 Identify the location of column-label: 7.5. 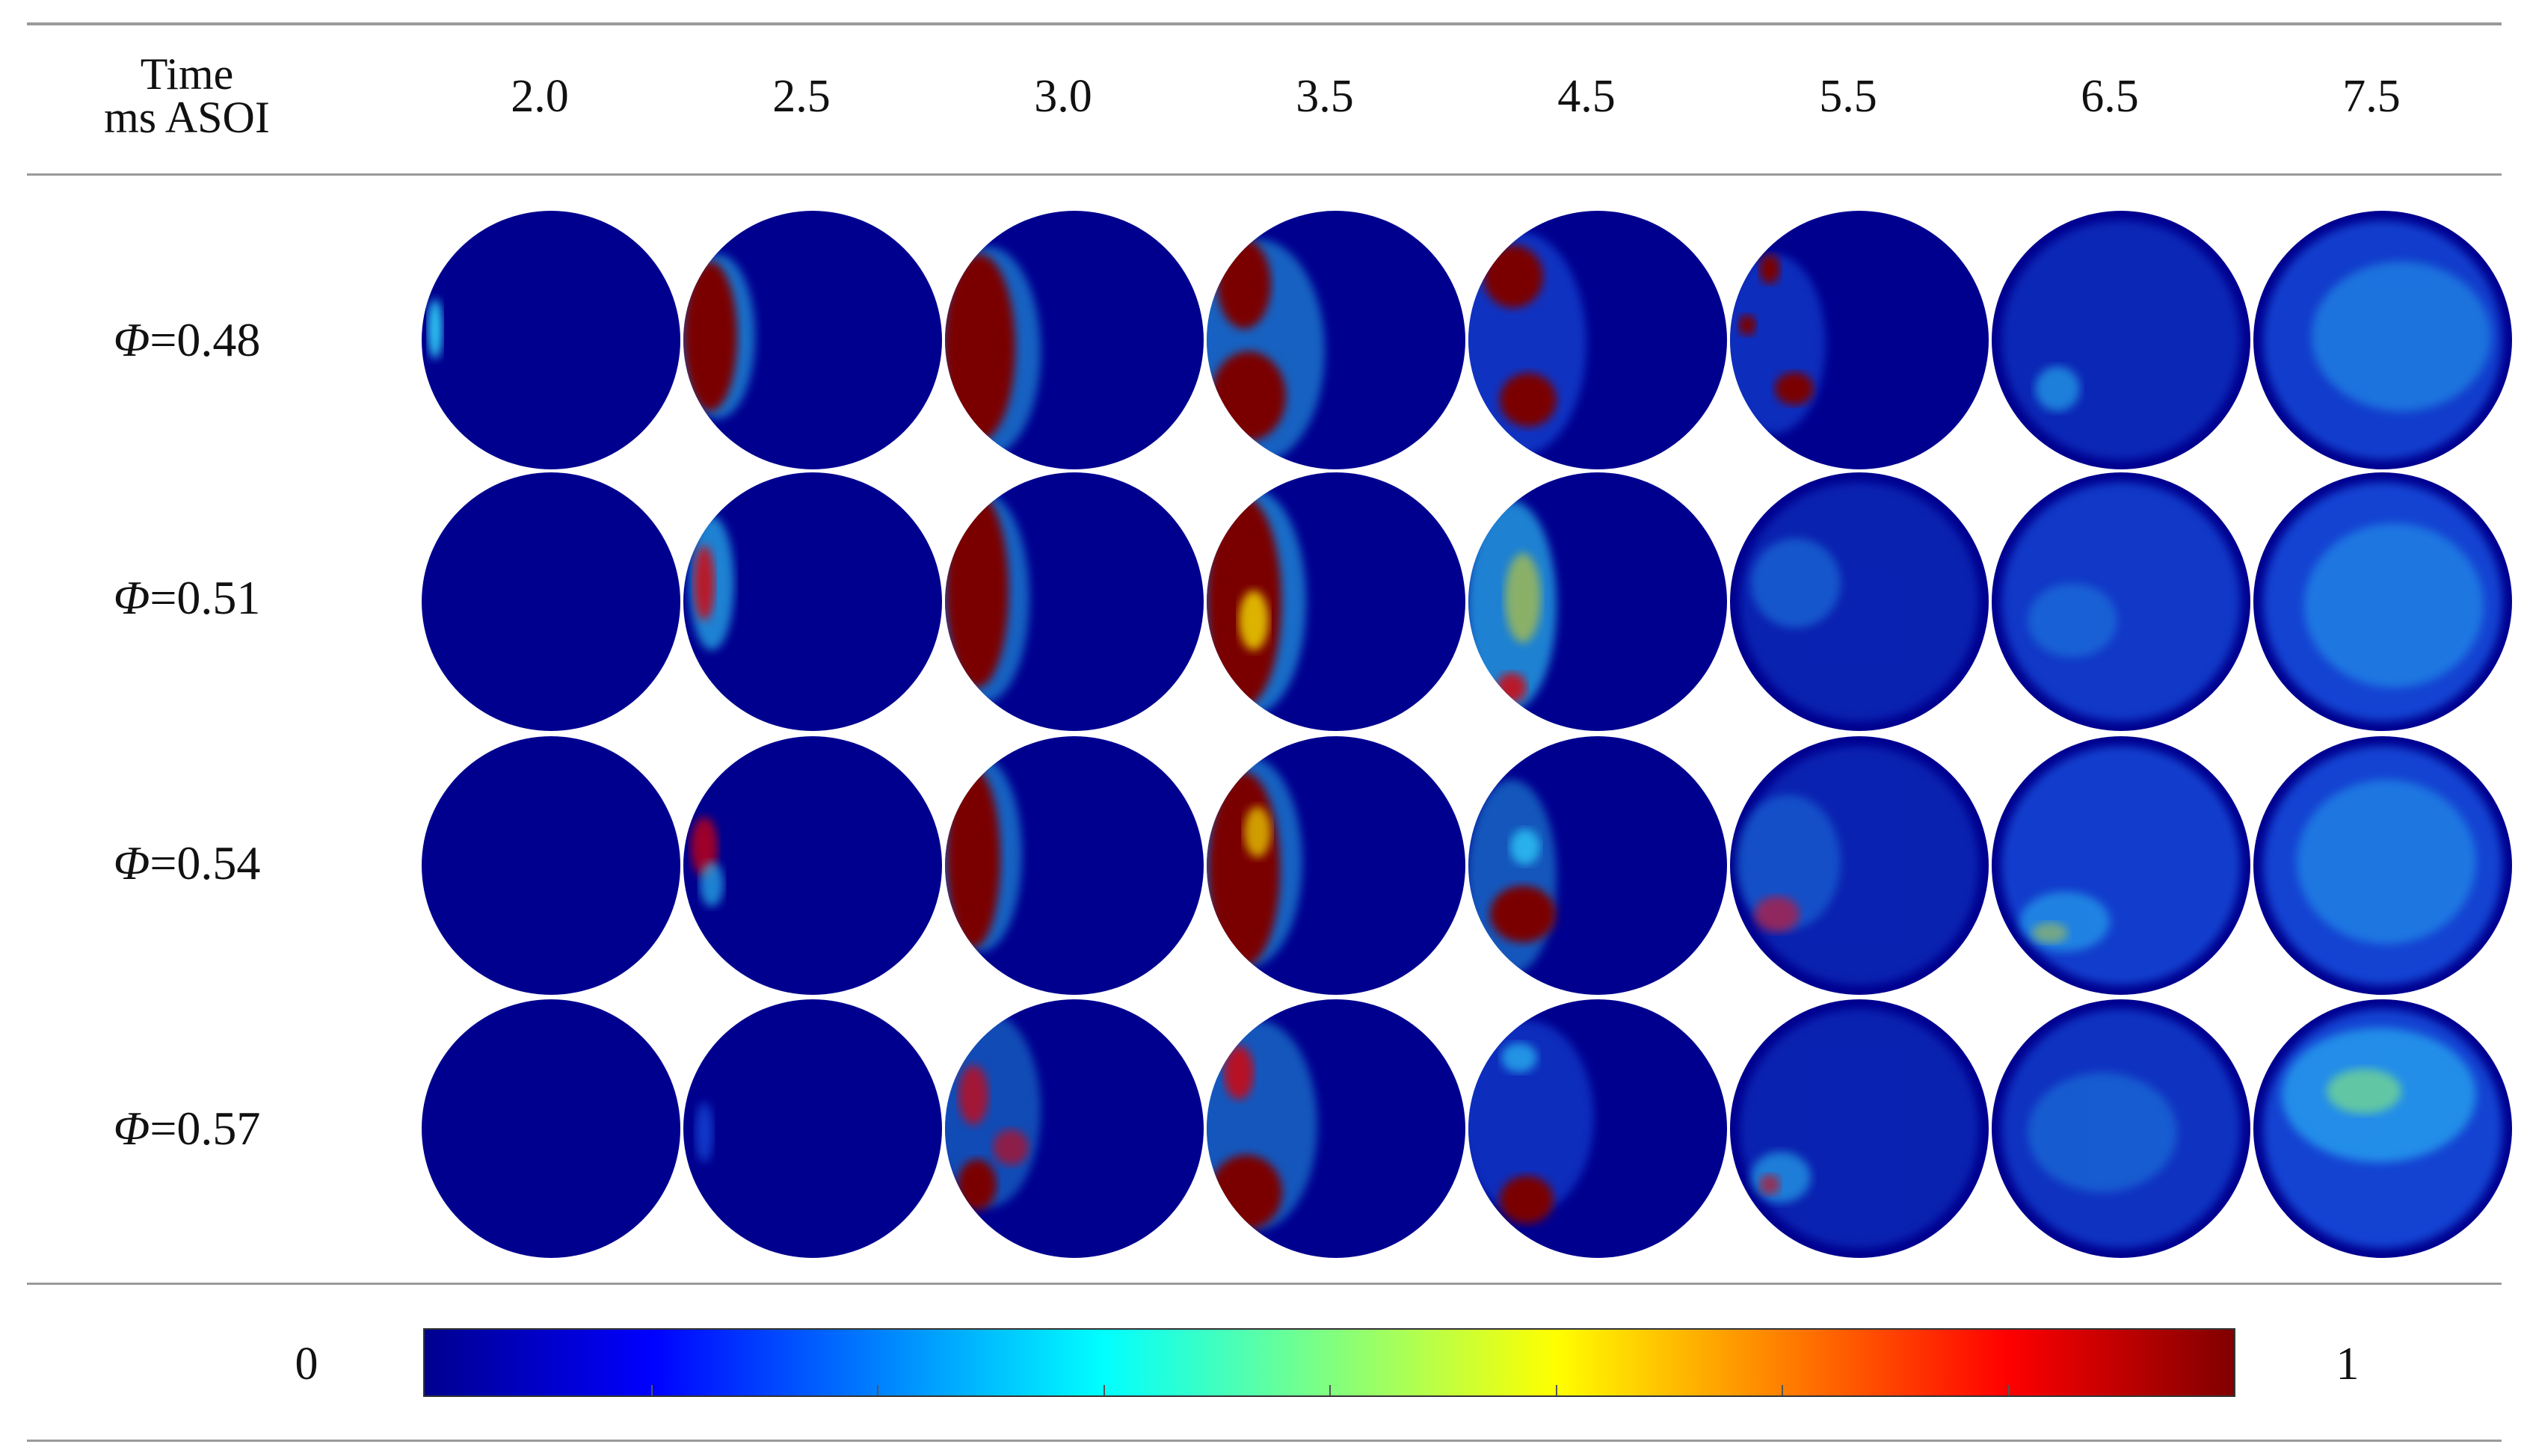
(2371, 96).